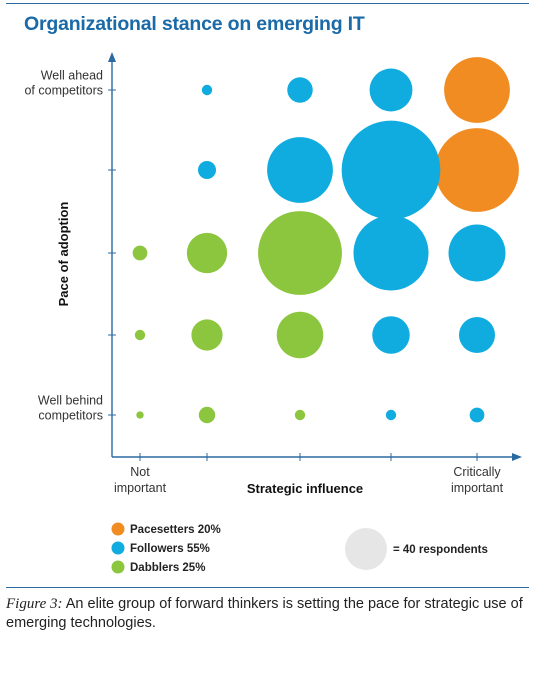 Image resolution: width=537 pixels, height=682 pixels. What do you see at coordinates (70, 401) in the screenshot?
I see `y-tick-label: Well behind` at bounding box center [70, 401].